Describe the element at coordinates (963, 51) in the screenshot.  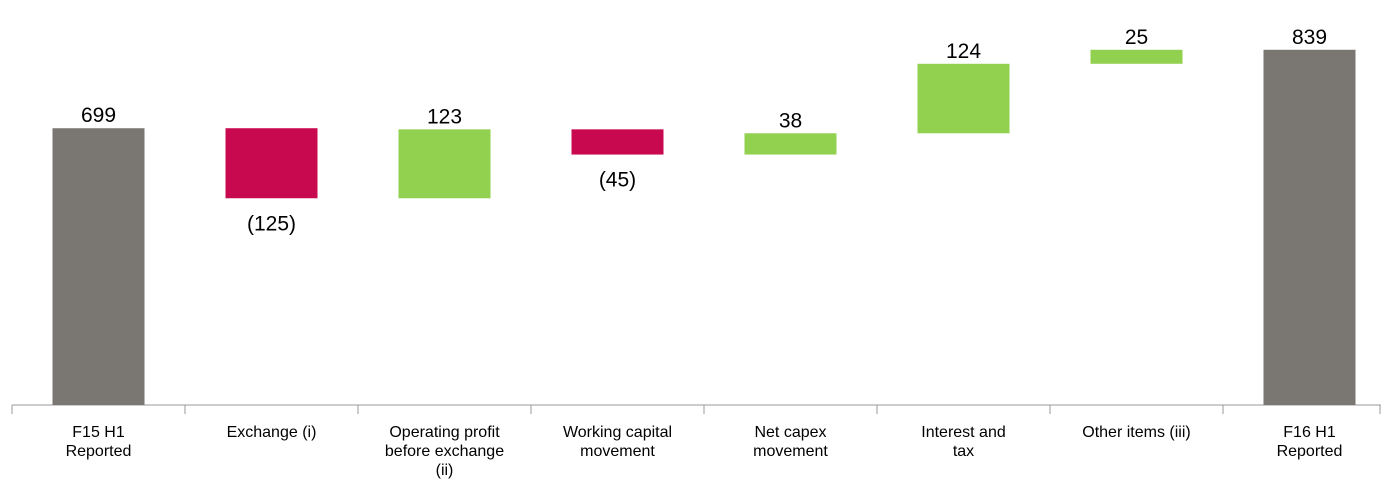
I see `value-label: 124` at that location.